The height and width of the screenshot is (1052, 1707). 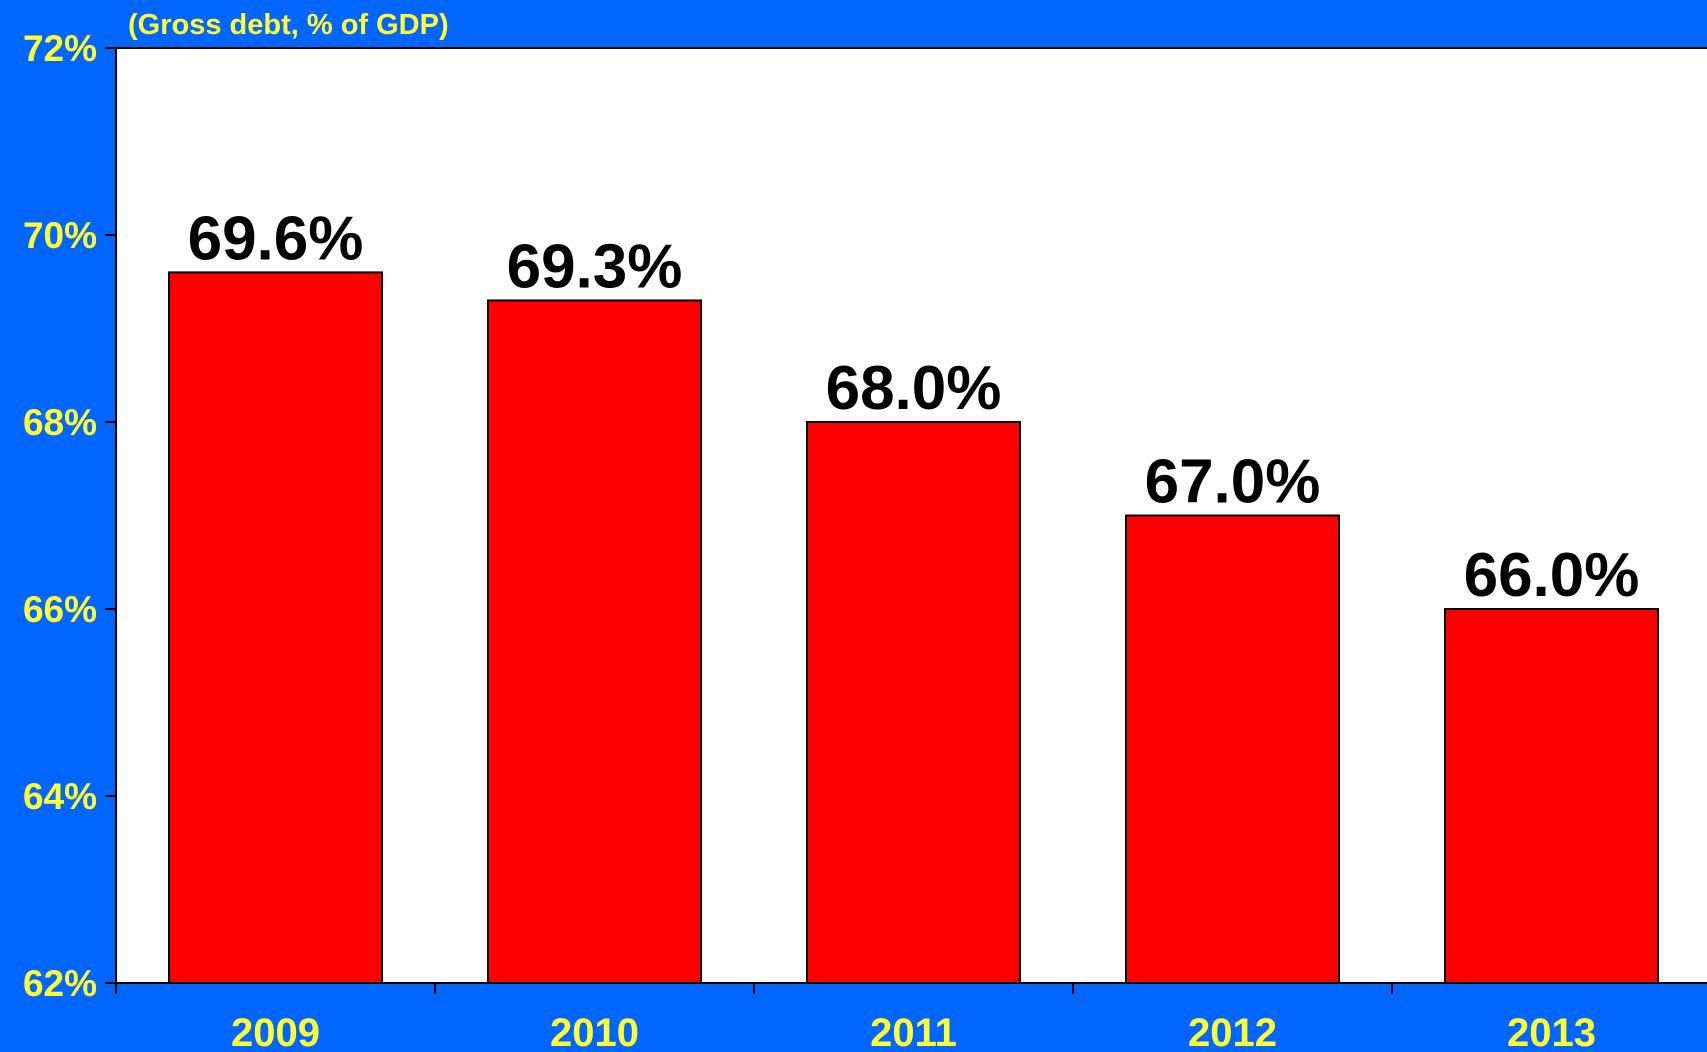 I want to click on y-tick-label: 66%, so click(x=60, y=609).